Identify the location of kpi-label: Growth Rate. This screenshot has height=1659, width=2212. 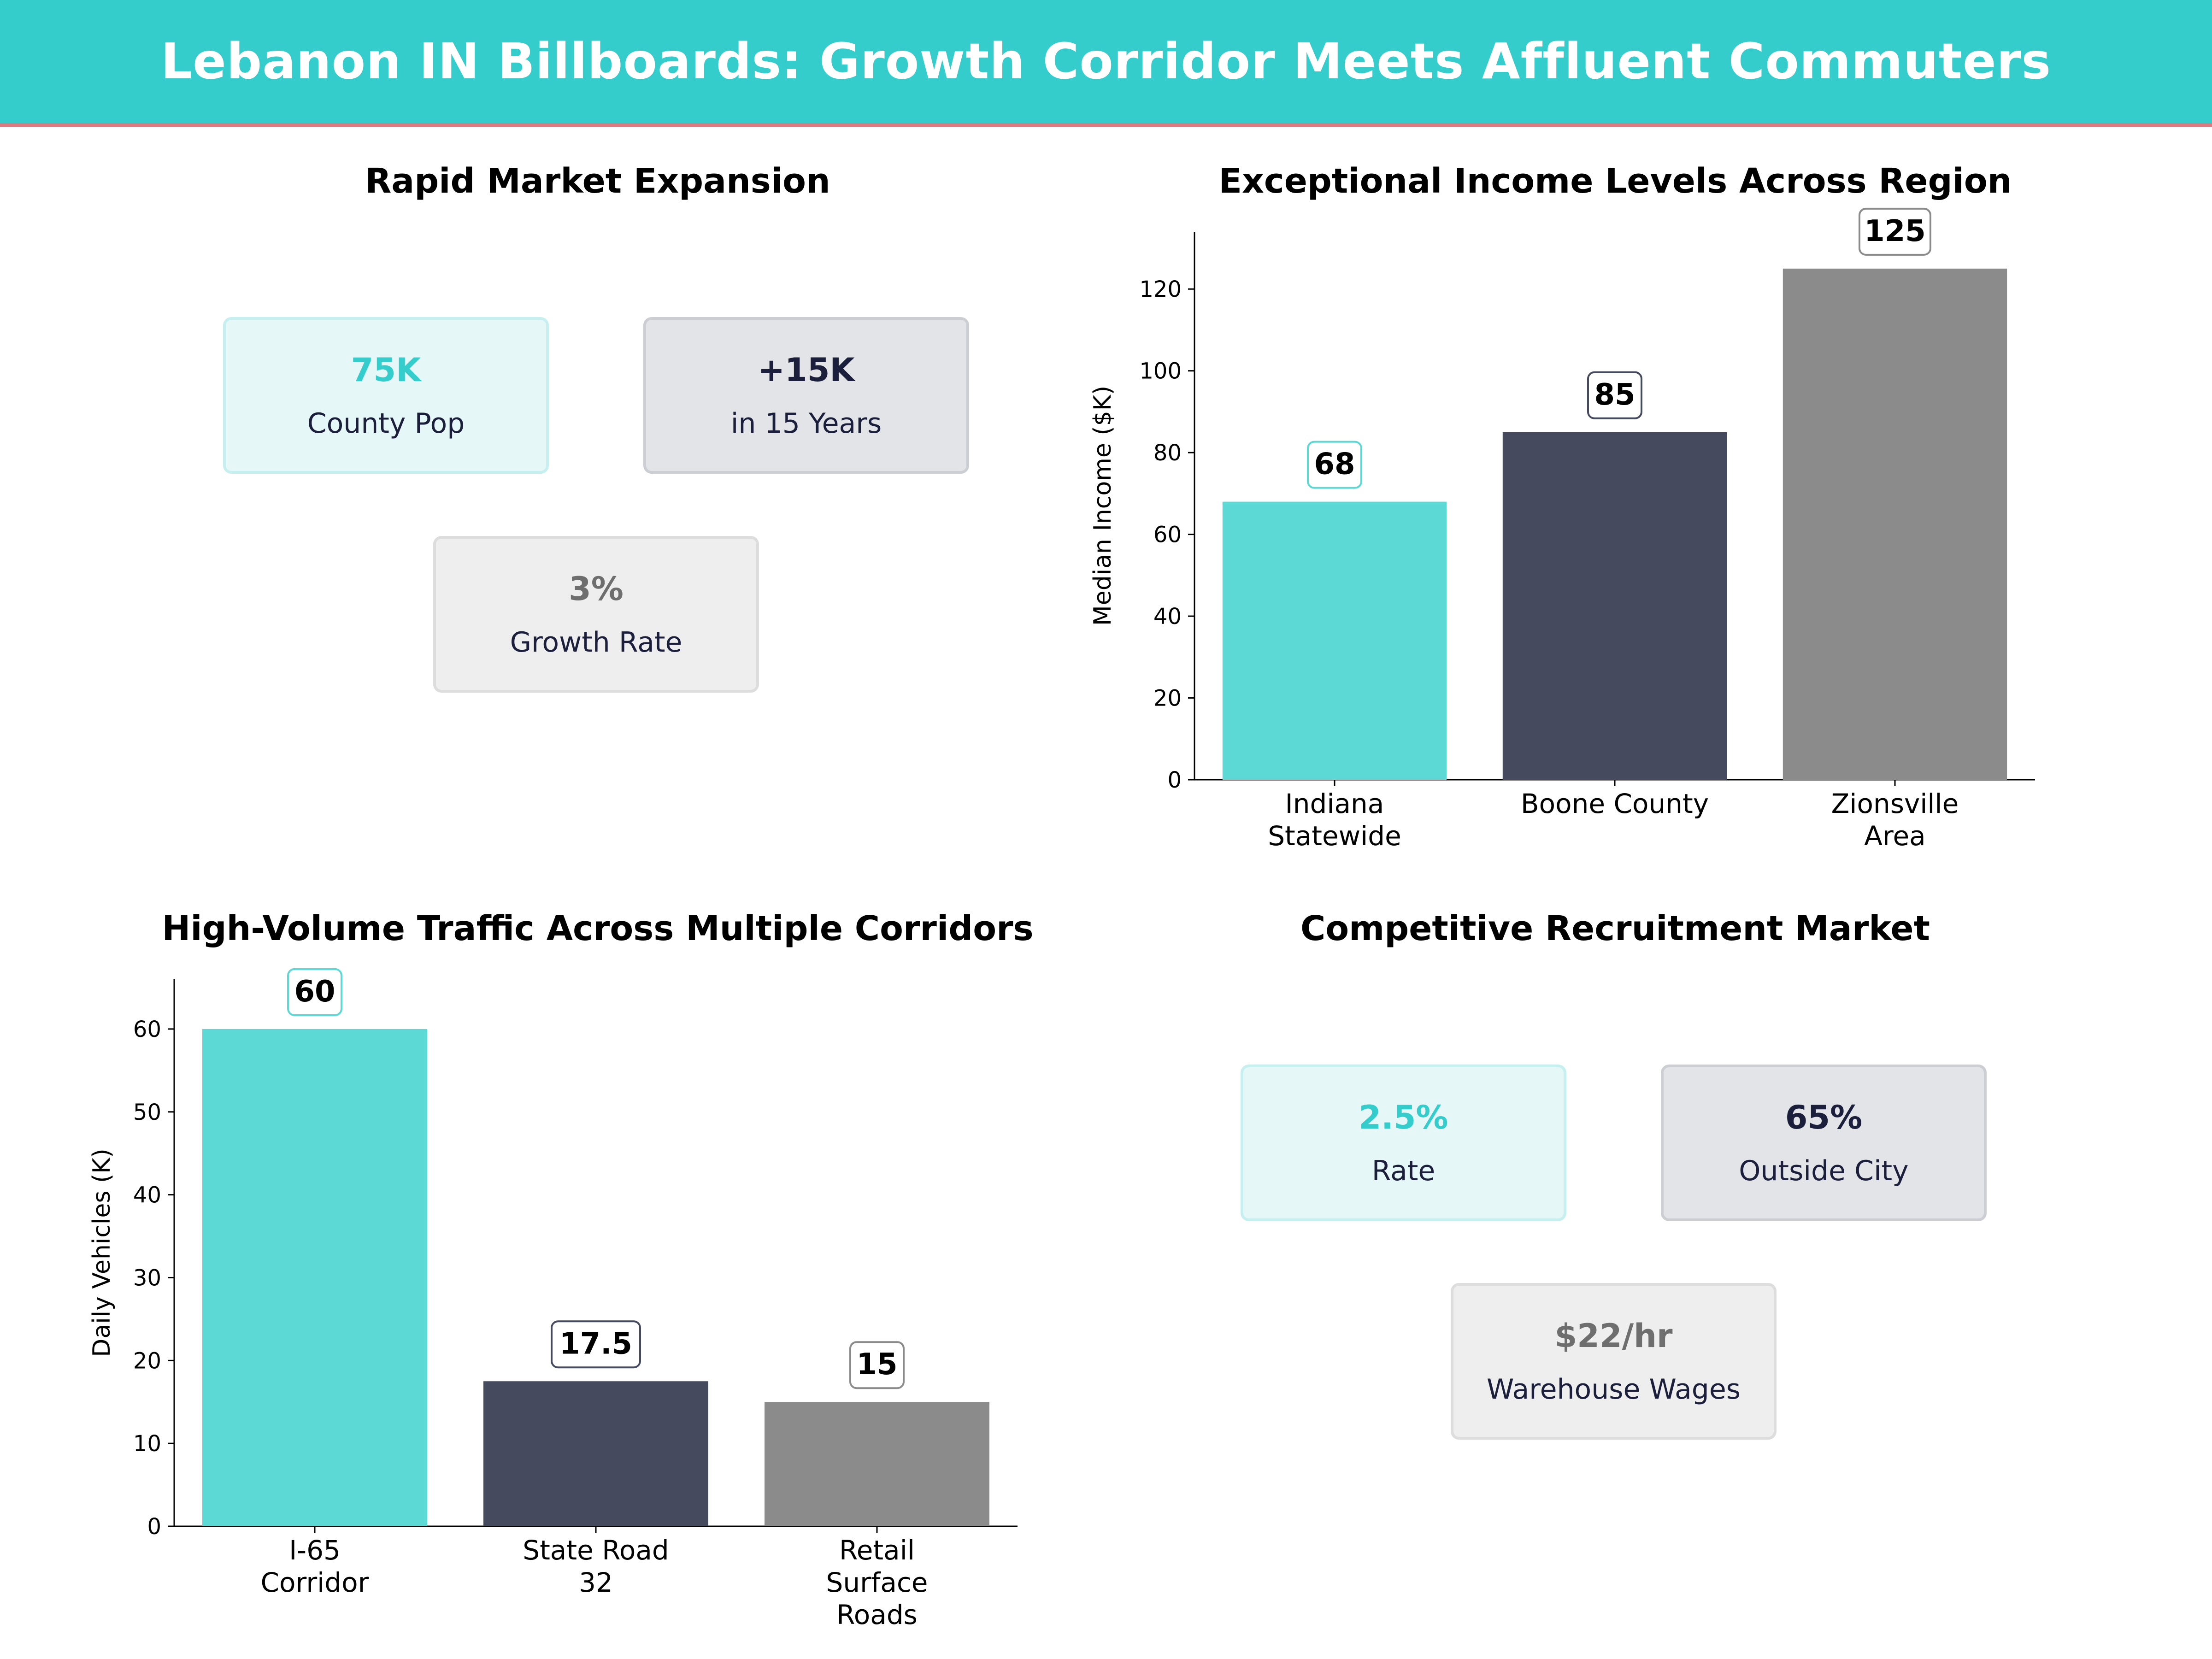
(596, 642).